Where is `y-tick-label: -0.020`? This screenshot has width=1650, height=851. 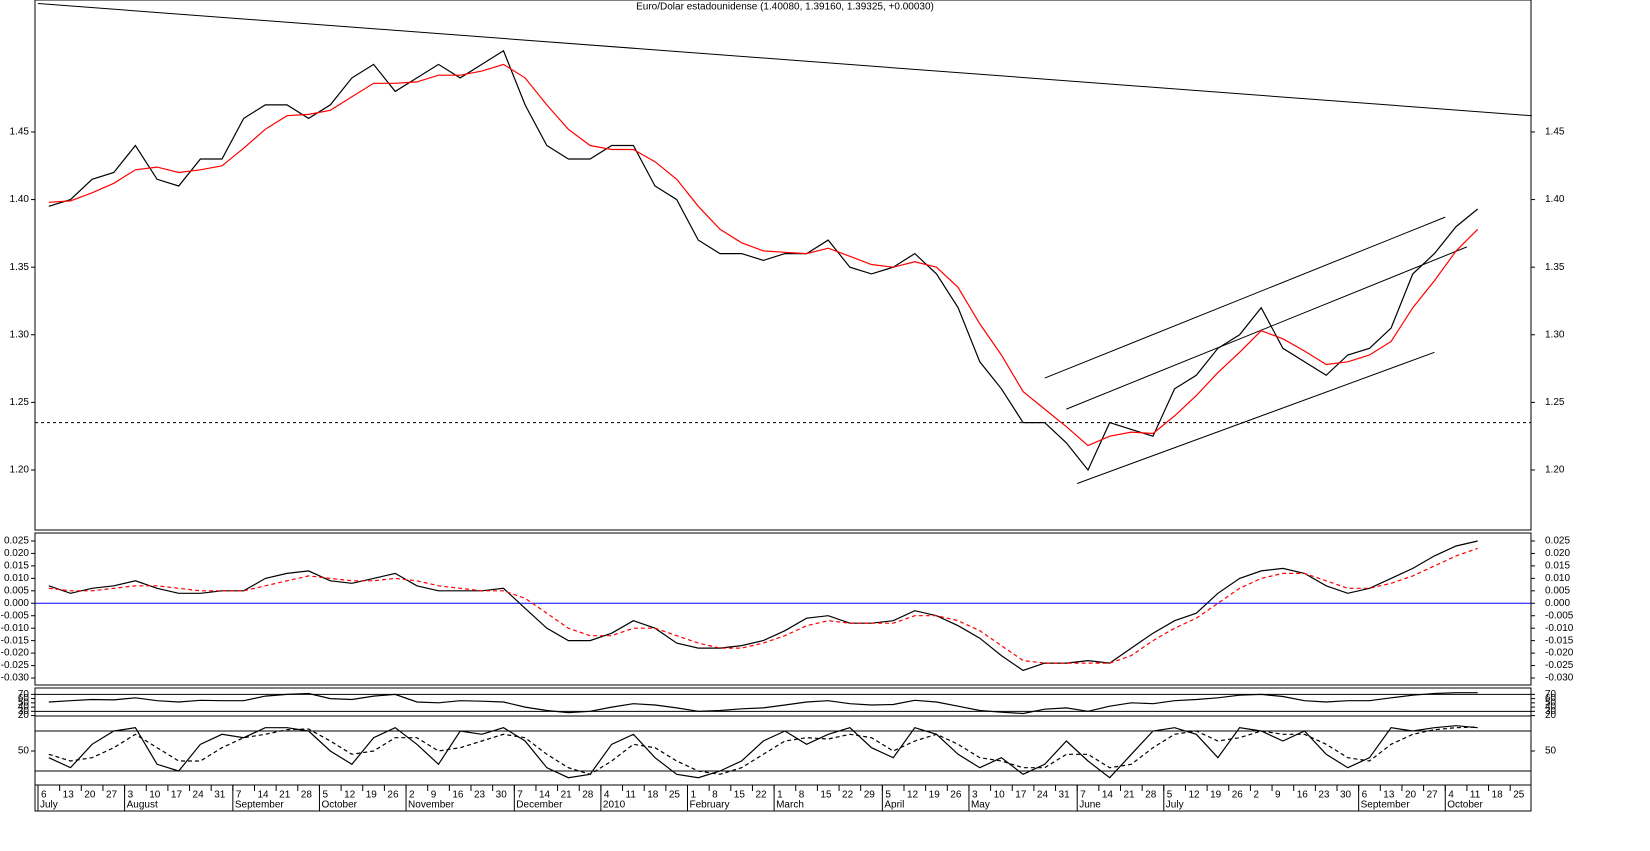 y-tick-label: -0.020 is located at coordinates (1559, 653).